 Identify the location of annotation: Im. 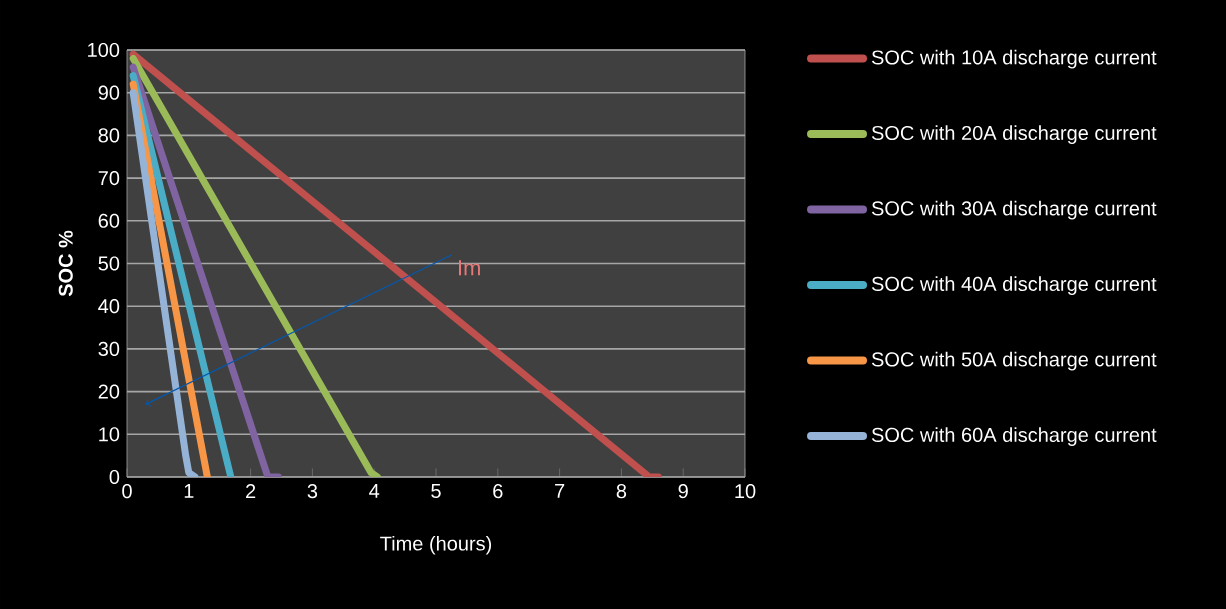
(469, 268).